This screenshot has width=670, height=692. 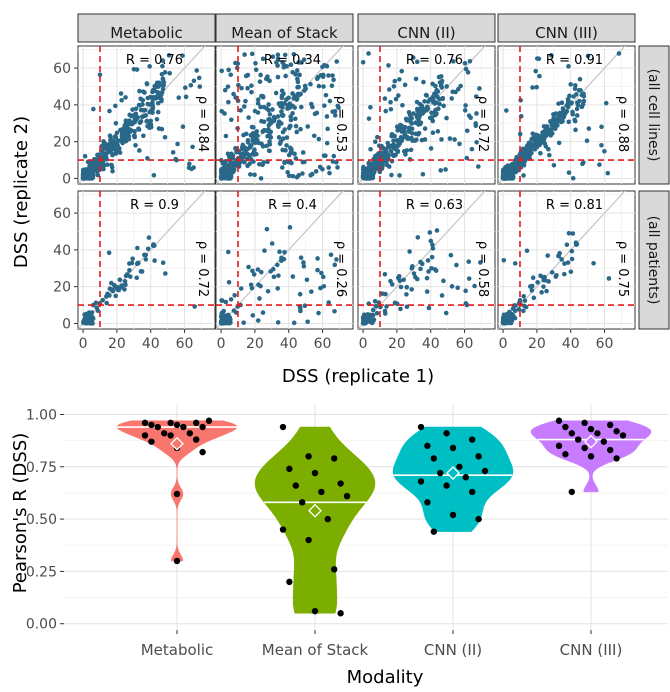 What do you see at coordinates (41, 572) in the screenshot?
I see `y-tick-label: 0.25` at bounding box center [41, 572].